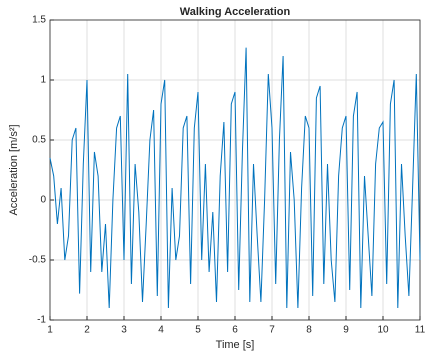 The width and height of the screenshot is (425, 359). Describe the element at coordinates (43, 80) in the screenshot. I see `y-tick-label: 1` at that location.